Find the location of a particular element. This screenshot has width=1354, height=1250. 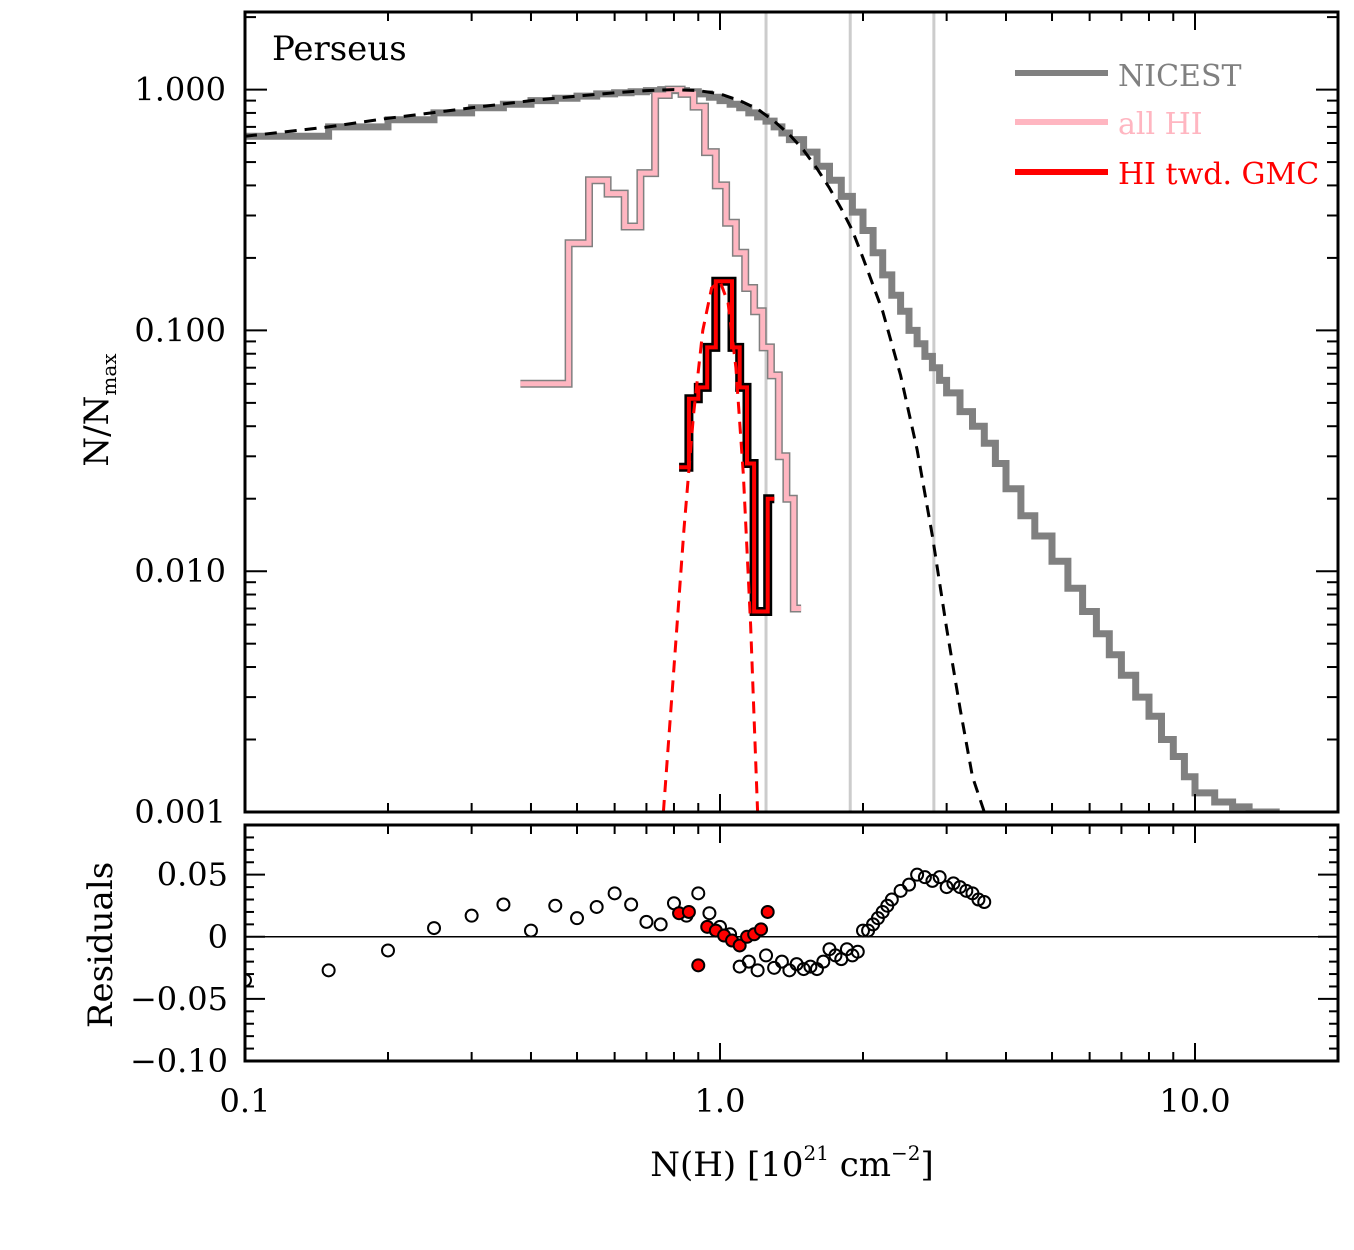

series-all-hi is located at coordinates (661, 349).